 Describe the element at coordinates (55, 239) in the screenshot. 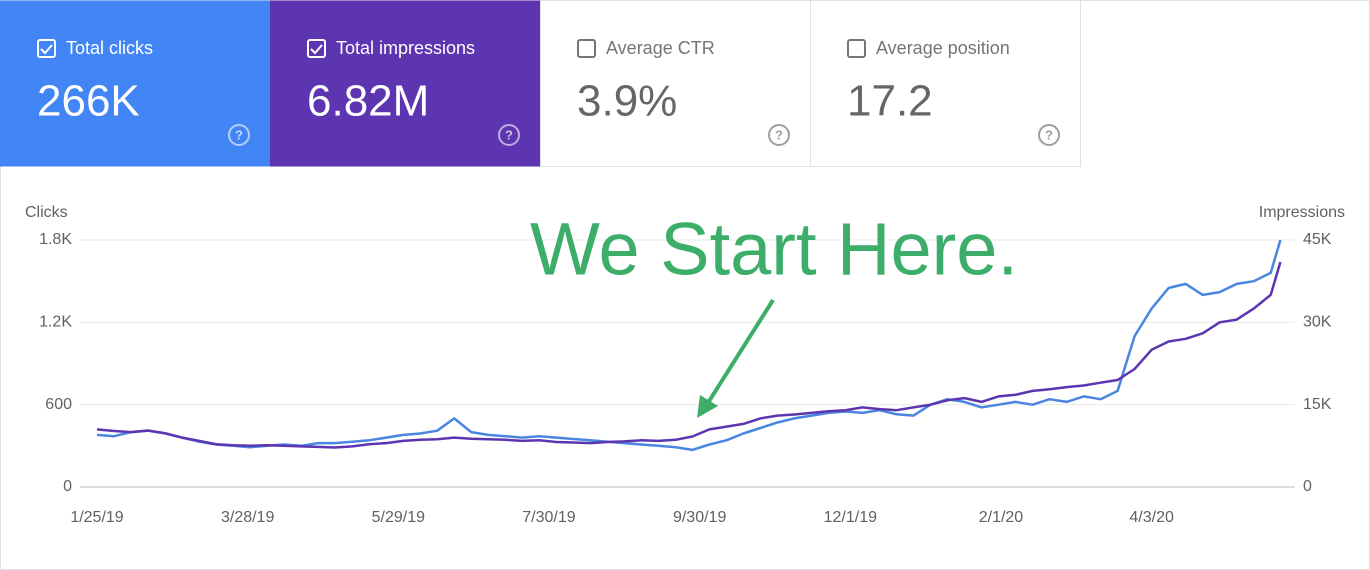

I see `y-tick-label: 1.8K` at that location.